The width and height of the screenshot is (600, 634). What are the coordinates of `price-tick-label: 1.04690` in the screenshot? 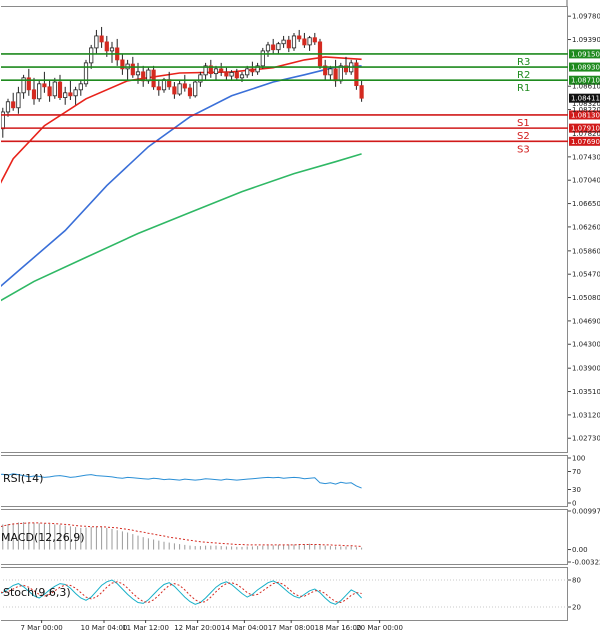 It's located at (586, 321).